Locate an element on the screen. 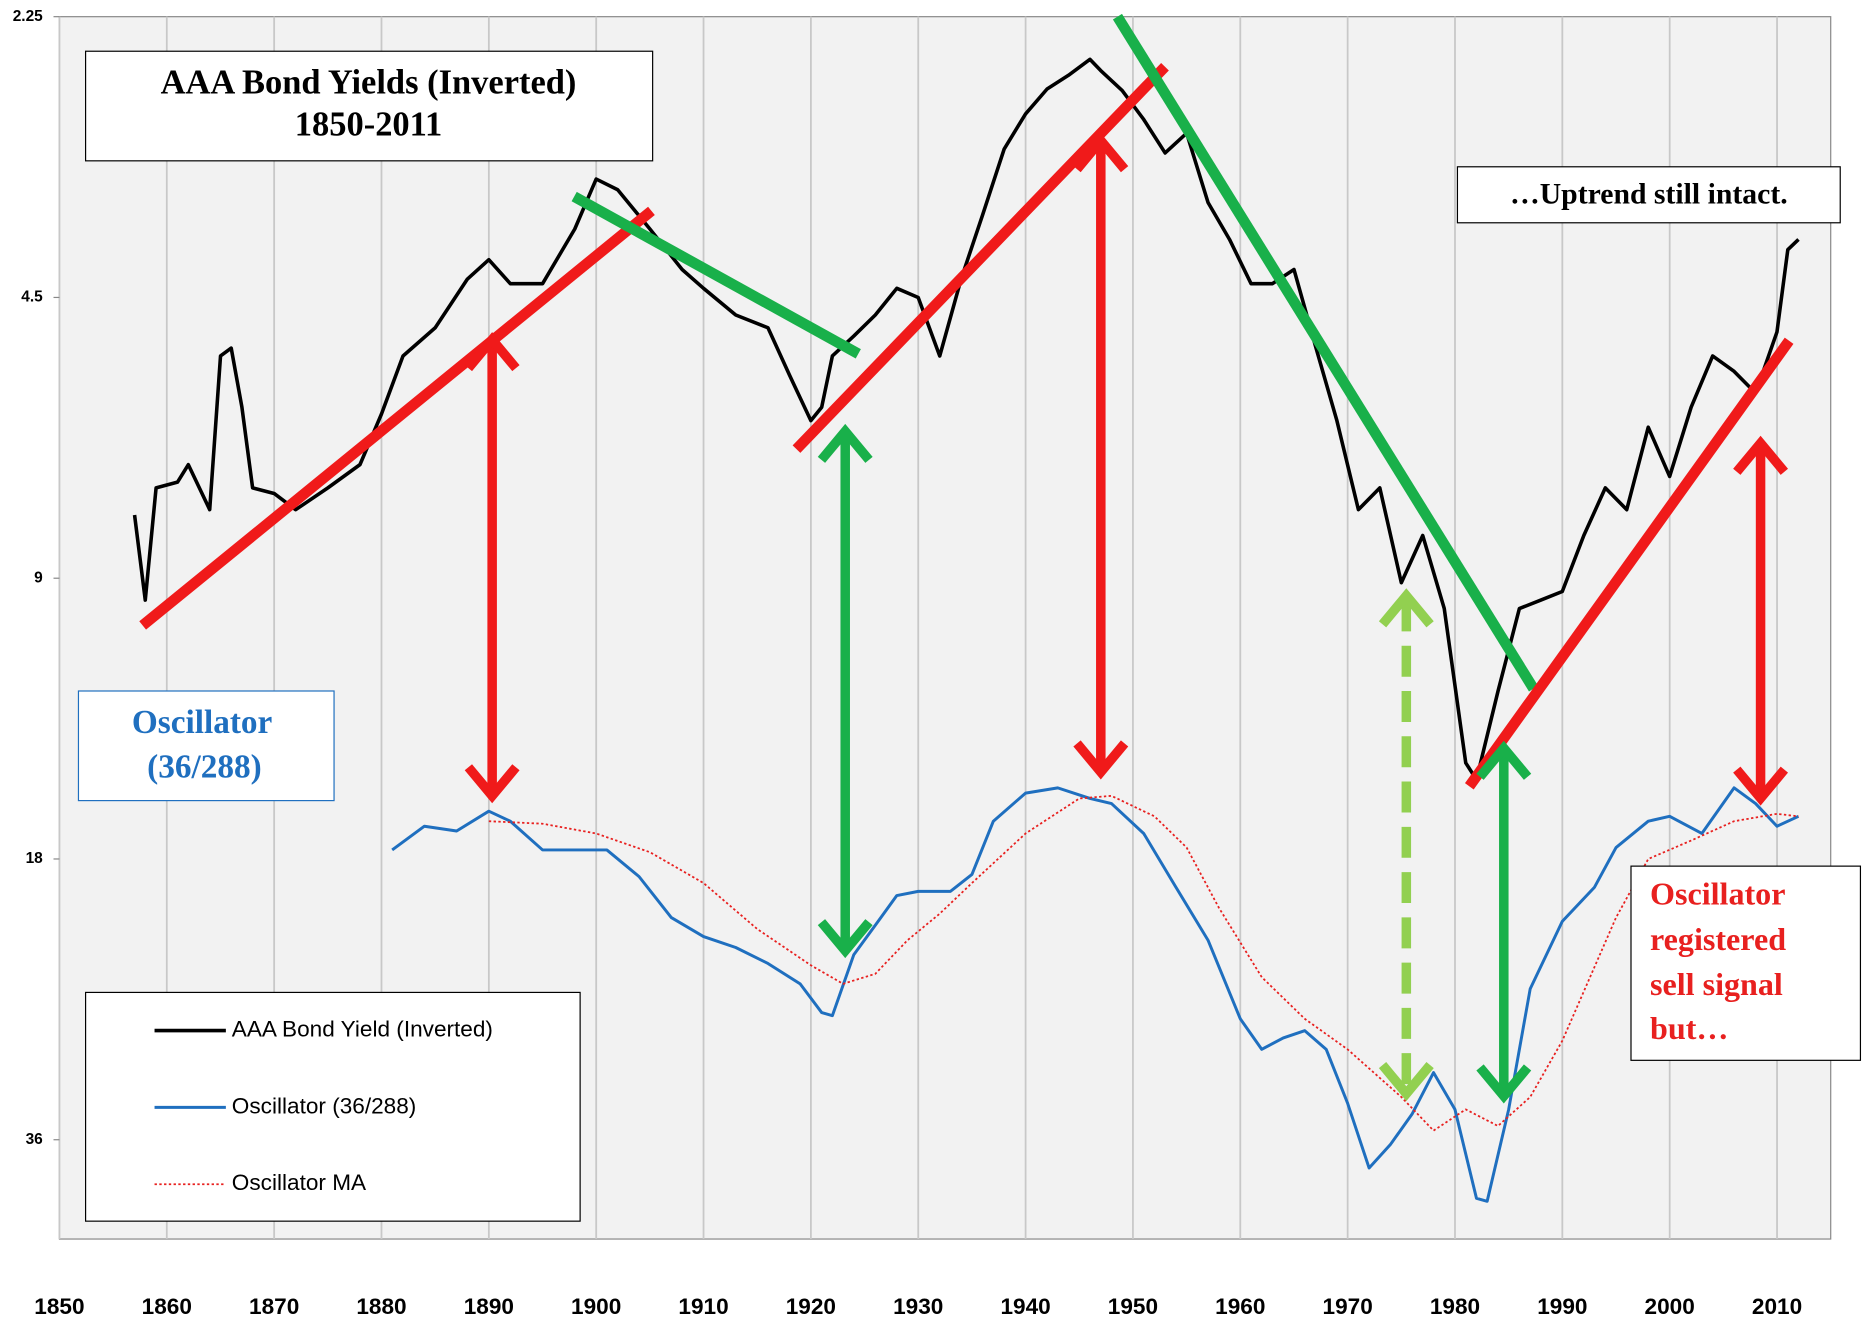 This screenshot has width=1864, height=1326. legend-label: Oscillator MA is located at coordinates (299, 1182).